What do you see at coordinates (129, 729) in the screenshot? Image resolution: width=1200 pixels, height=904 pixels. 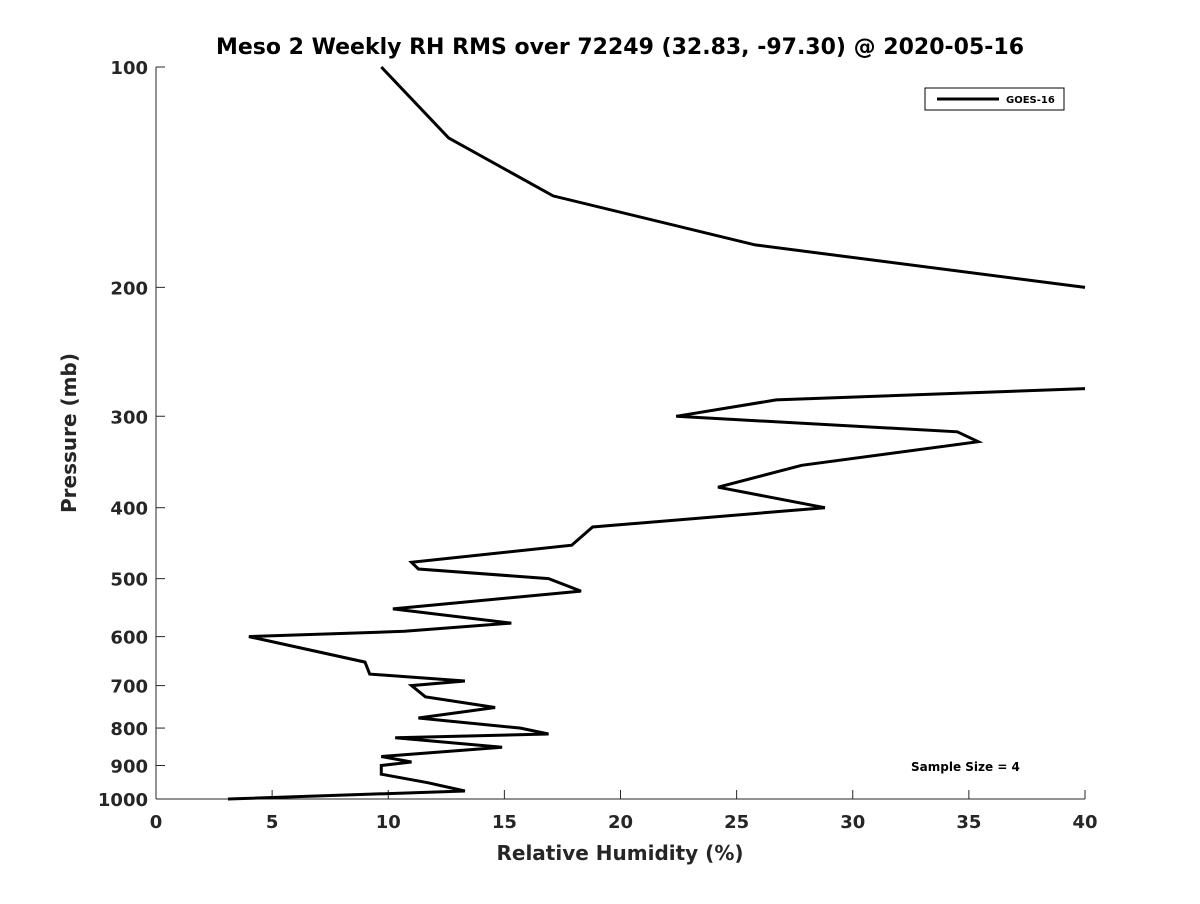 I see `y-tick-label: 800` at bounding box center [129, 729].